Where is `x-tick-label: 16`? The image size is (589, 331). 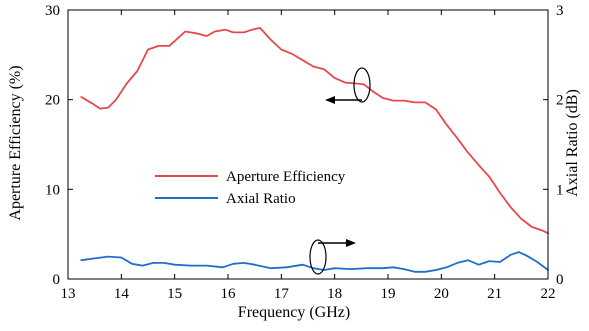
x-tick-label: 16 is located at coordinates (229, 294).